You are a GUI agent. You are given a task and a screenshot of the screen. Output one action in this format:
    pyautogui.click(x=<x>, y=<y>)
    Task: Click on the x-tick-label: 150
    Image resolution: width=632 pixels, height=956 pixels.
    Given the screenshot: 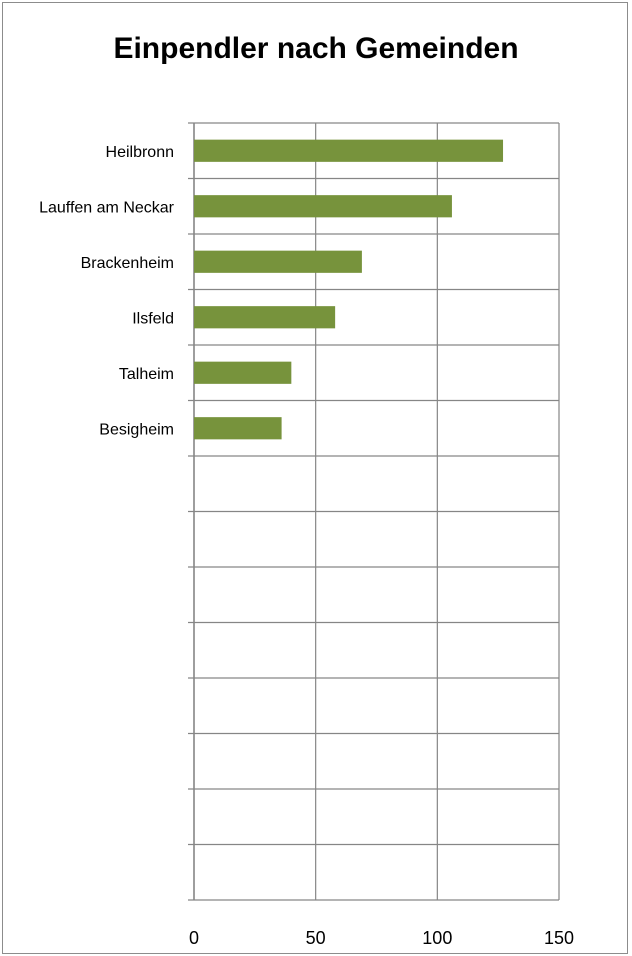 What is the action you would take?
    pyautogui.click(x=559, y=938)
    